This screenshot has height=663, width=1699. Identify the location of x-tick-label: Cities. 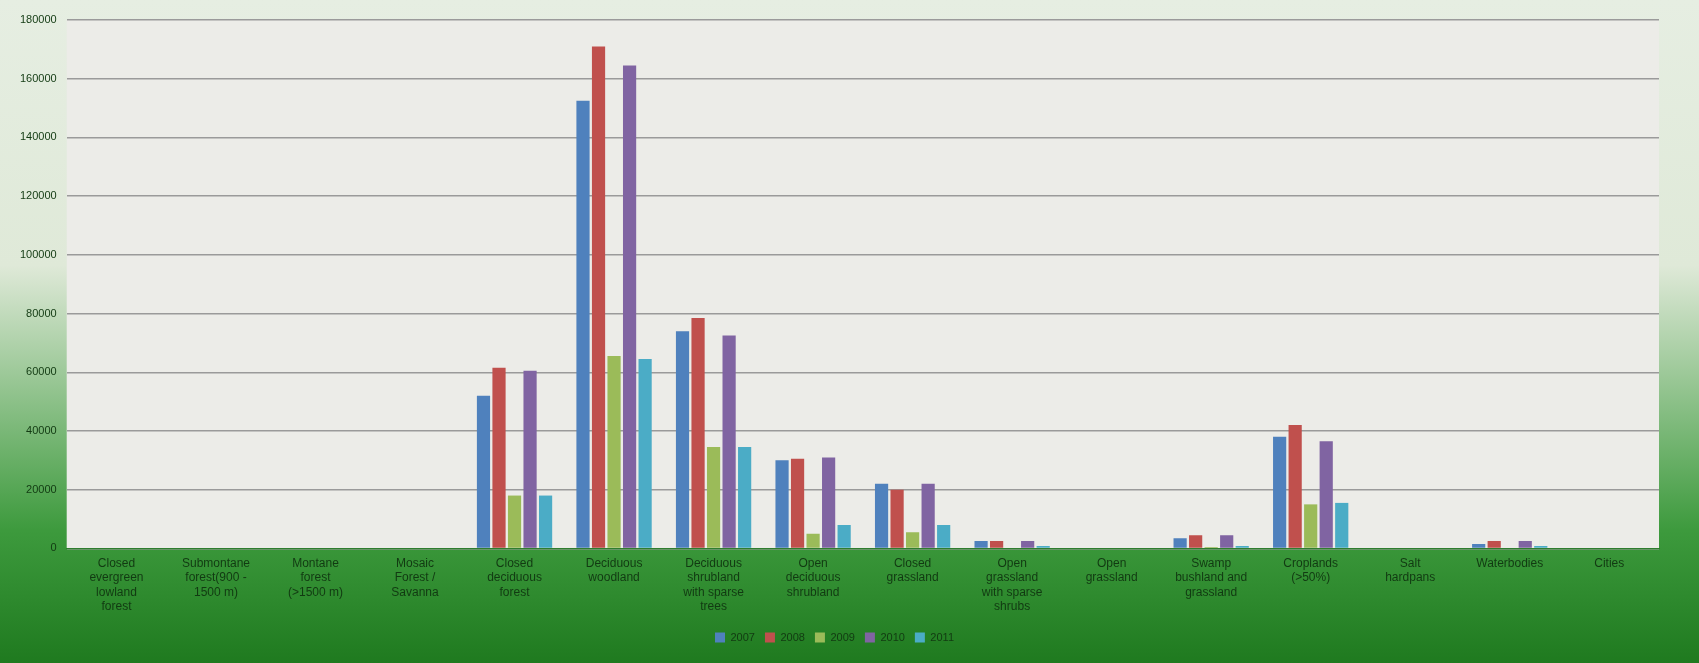
(1609, 562).